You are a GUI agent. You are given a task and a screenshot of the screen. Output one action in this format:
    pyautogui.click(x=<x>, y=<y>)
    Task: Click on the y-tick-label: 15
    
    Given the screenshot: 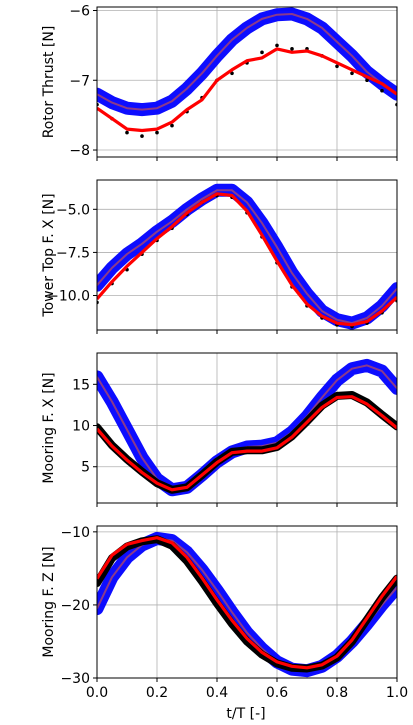 What is the action you would take?
    pyautogui.click(x=81, y=385)
    